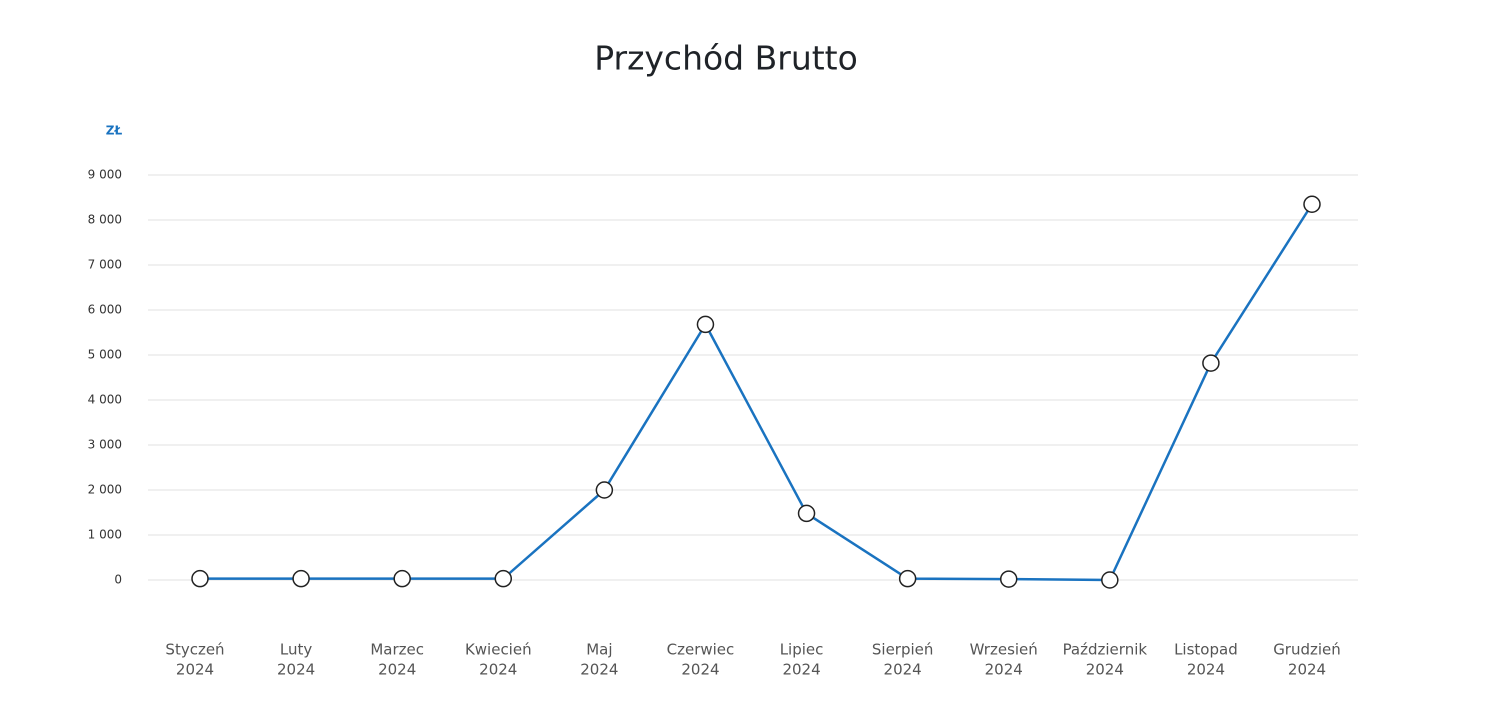  Describe the element at coordinates (105, 535) in the screenshot. I see `y-tick-label: 1 000` at that location.